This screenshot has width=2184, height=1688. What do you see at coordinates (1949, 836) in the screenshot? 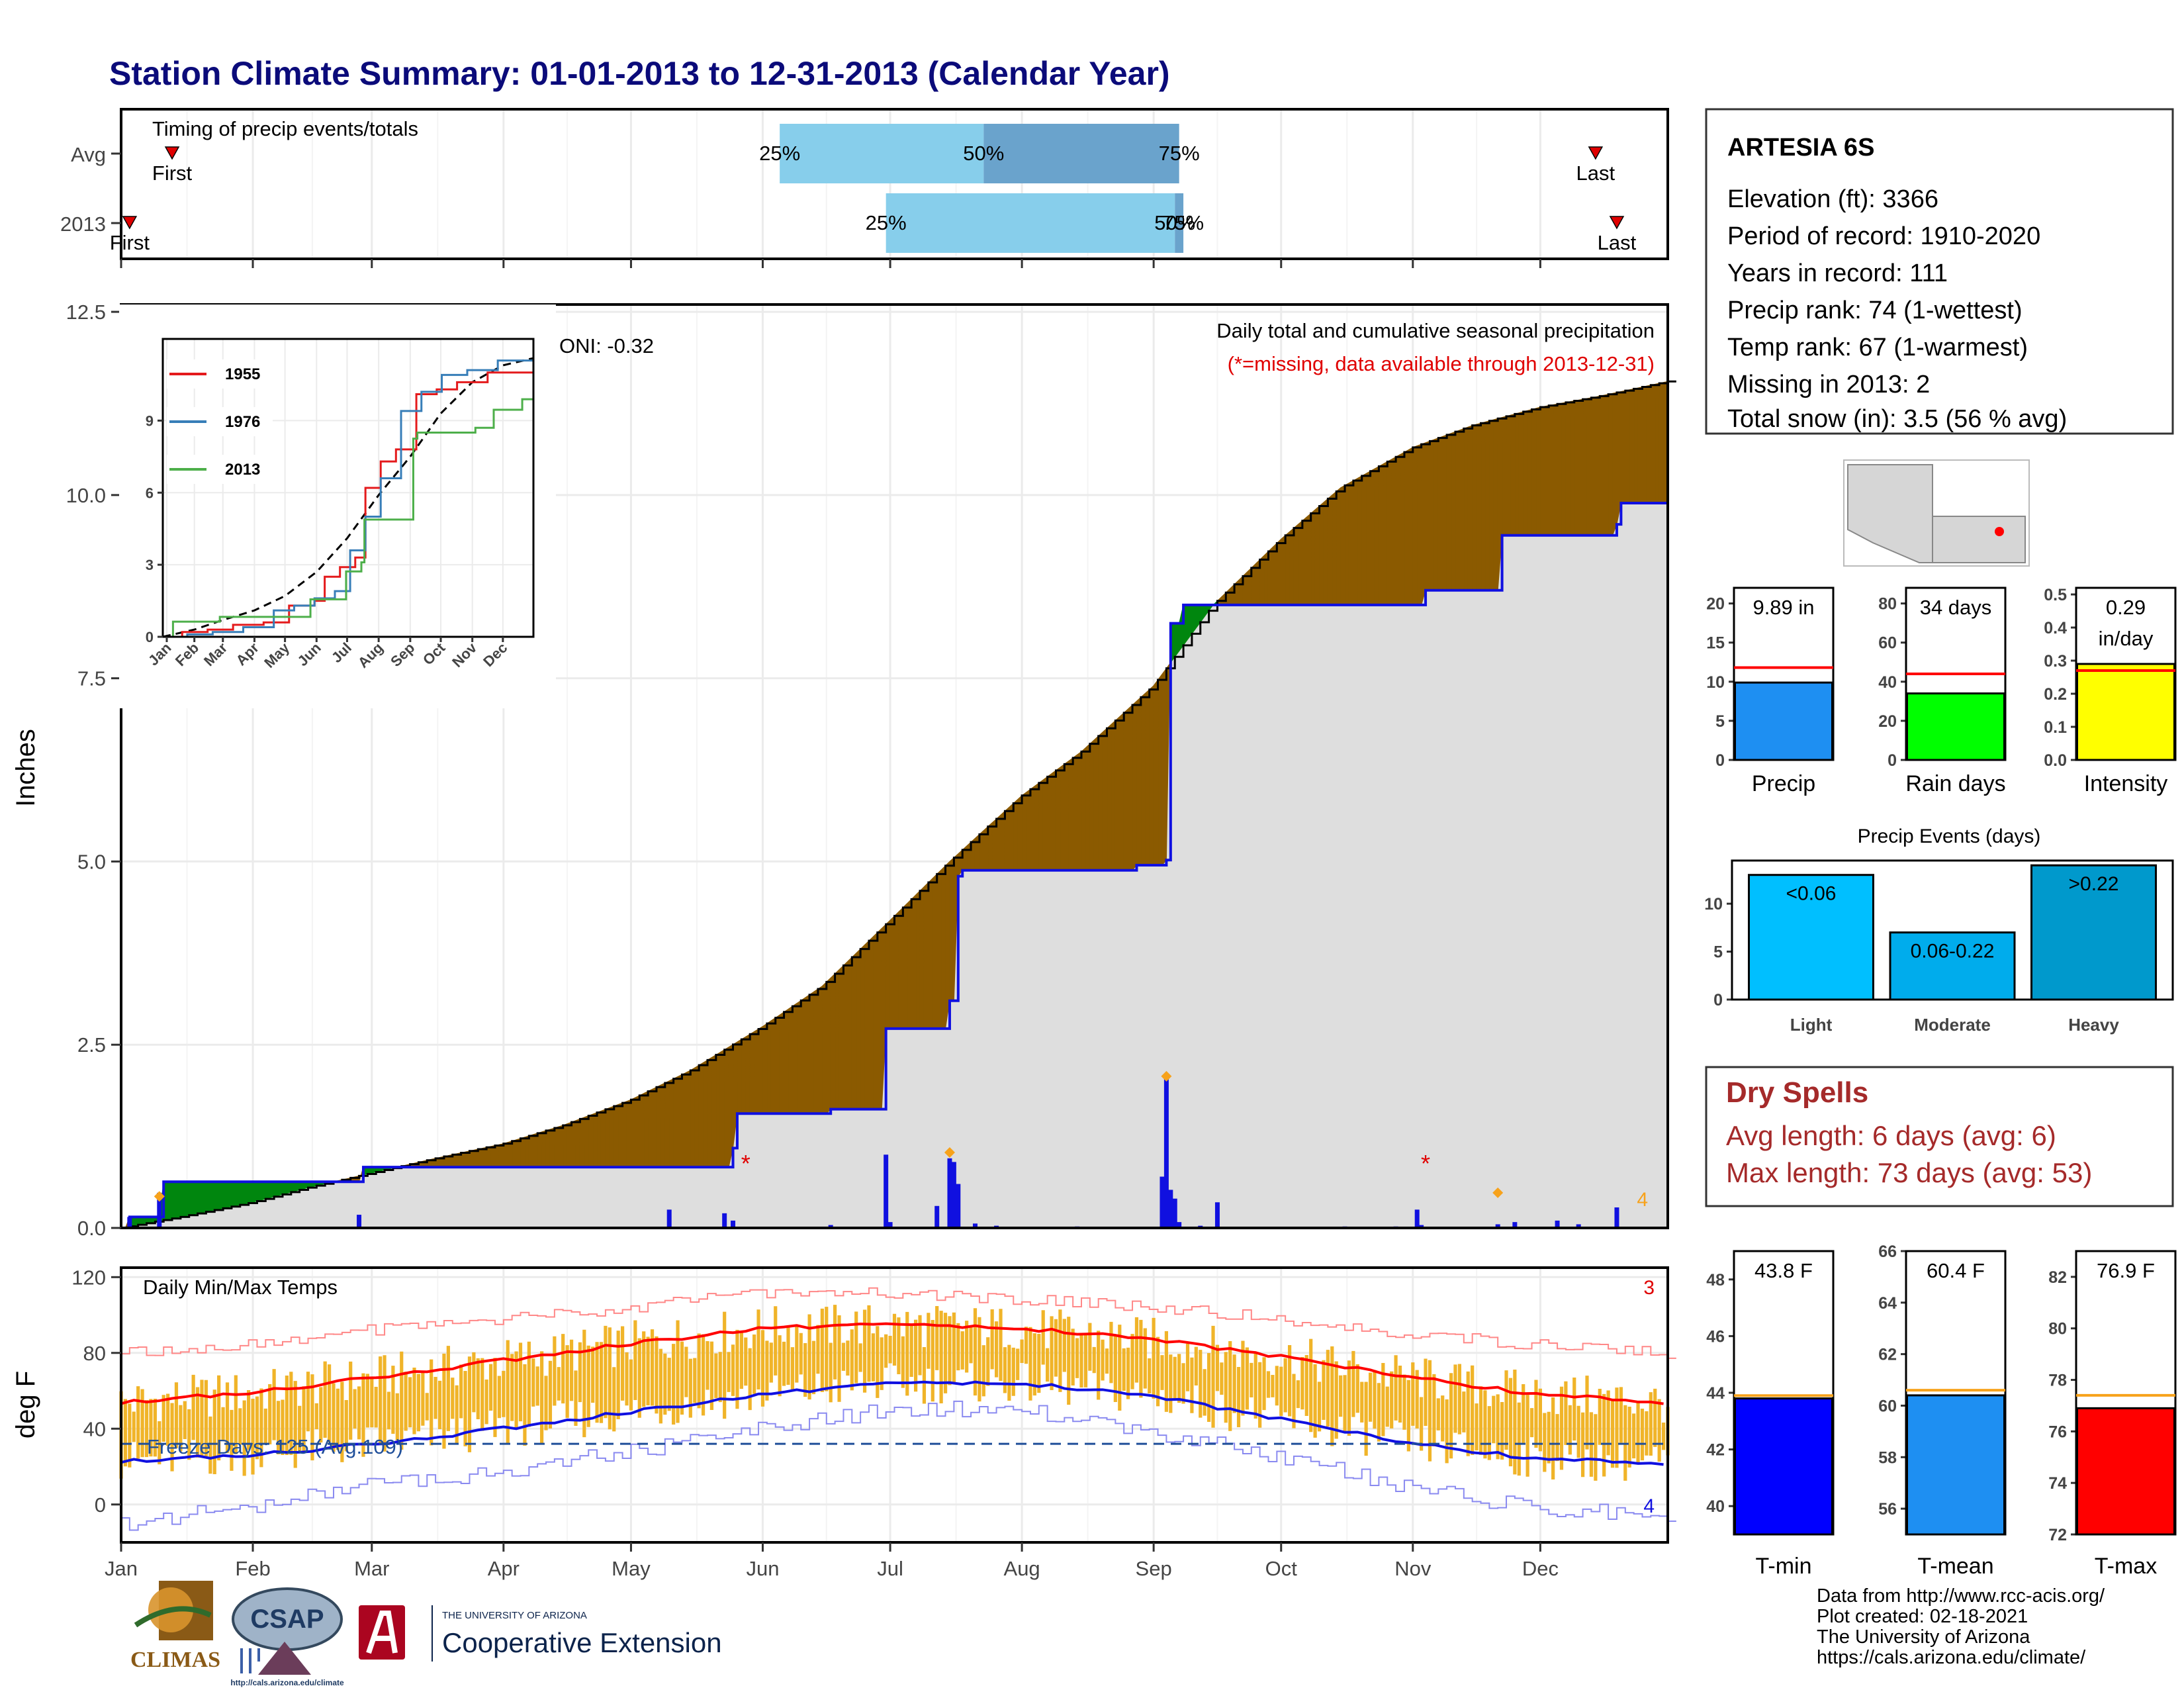
I see `precip-events-title: Precip Events (days)` at bounding box center [1949, 836].